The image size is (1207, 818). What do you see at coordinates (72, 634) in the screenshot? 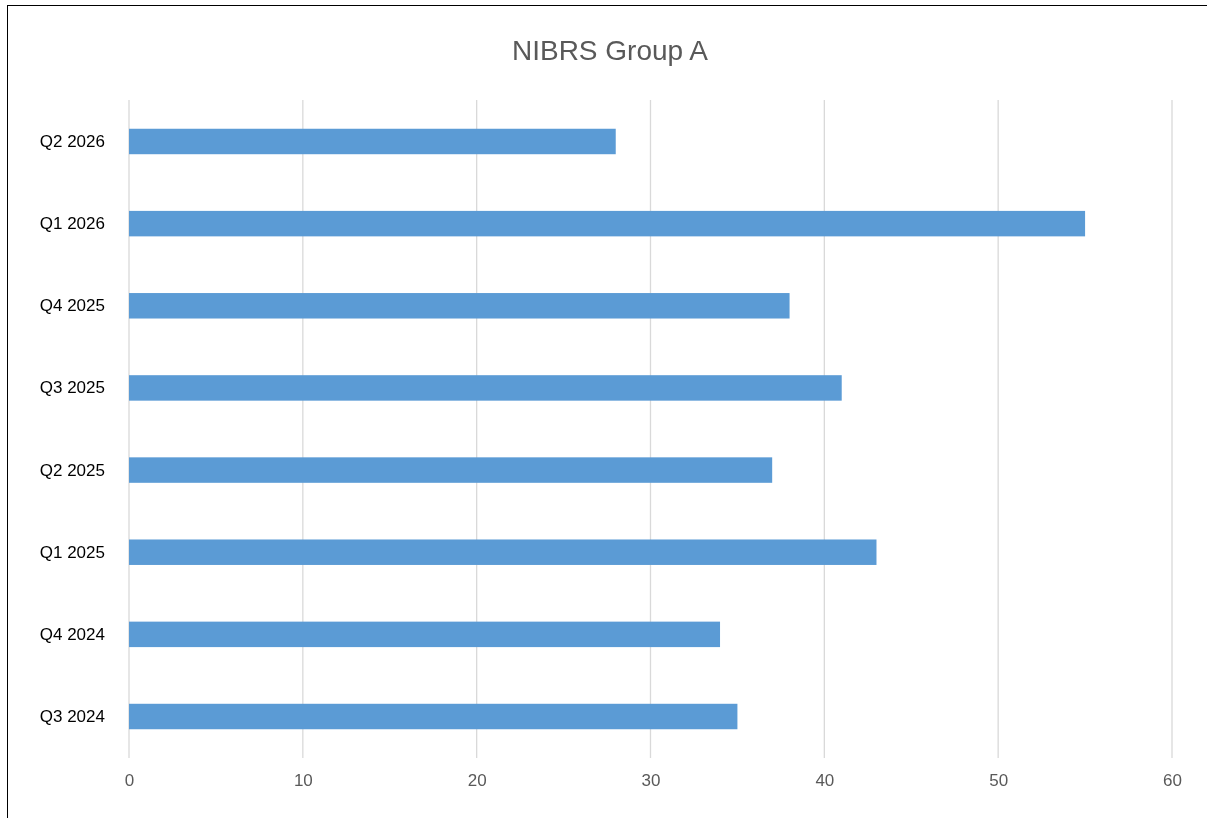
I see `y-tick-label: Q4 2024` at bounding box center [72, 634].